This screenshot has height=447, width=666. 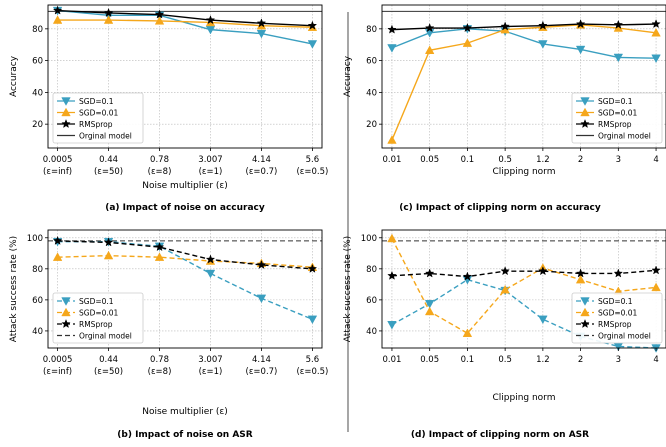 What do you see at coordinates (348, 76) in the screenshot?
I see `y-axis-label: Accuracy` at bounding box center [348, 76].